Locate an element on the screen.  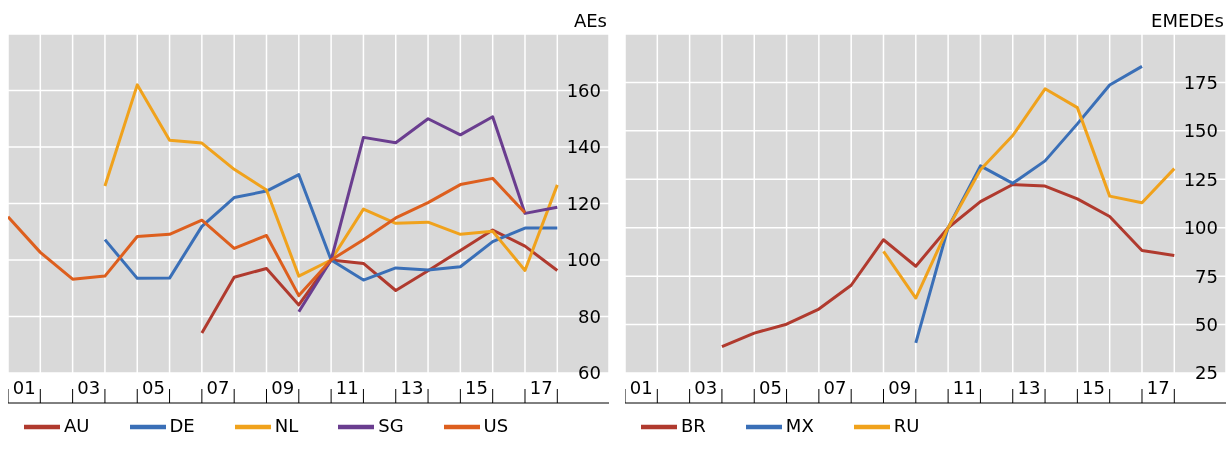
y-axis-title: EMEDEs is located at coordinates (1187, 20).